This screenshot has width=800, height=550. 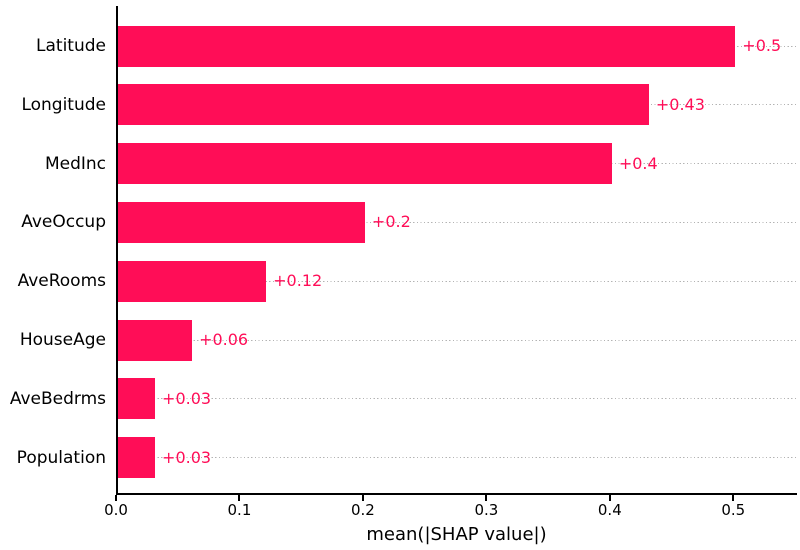 What do you see at coordinates (680, 104) in the screenshot?
I see `bar-value-label: +0.43` at bounding box center [680, 104].